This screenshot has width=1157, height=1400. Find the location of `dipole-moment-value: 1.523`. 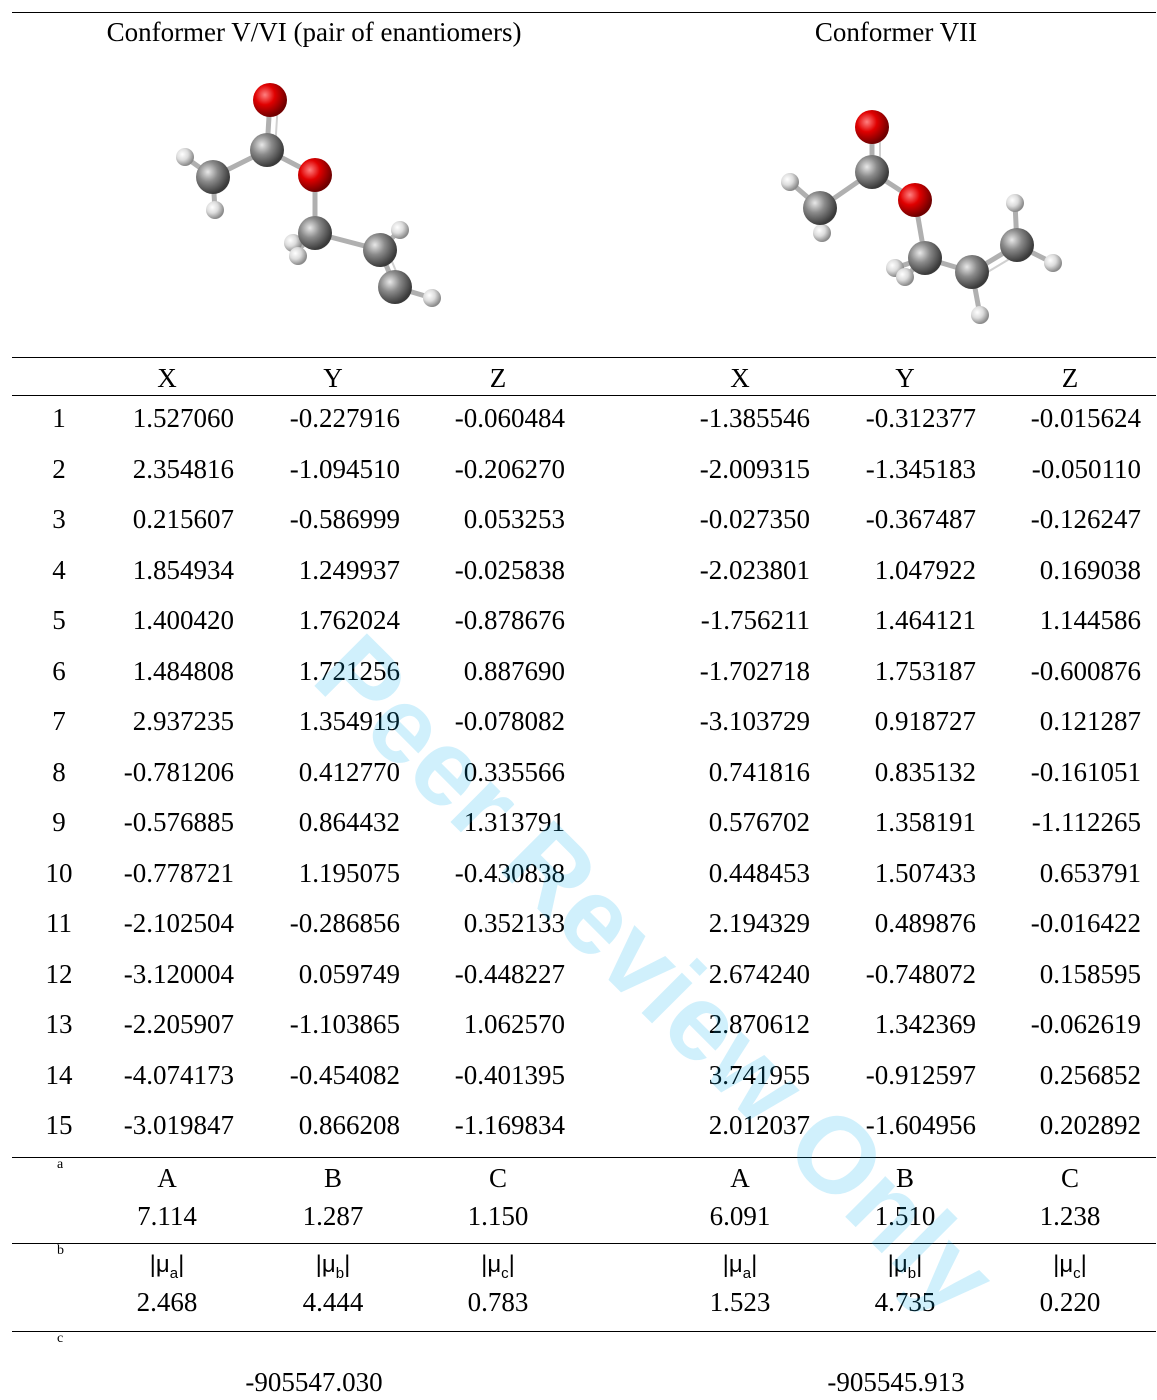

dipole-moment-value: 1.523 is located at coordinates (740, 1302).